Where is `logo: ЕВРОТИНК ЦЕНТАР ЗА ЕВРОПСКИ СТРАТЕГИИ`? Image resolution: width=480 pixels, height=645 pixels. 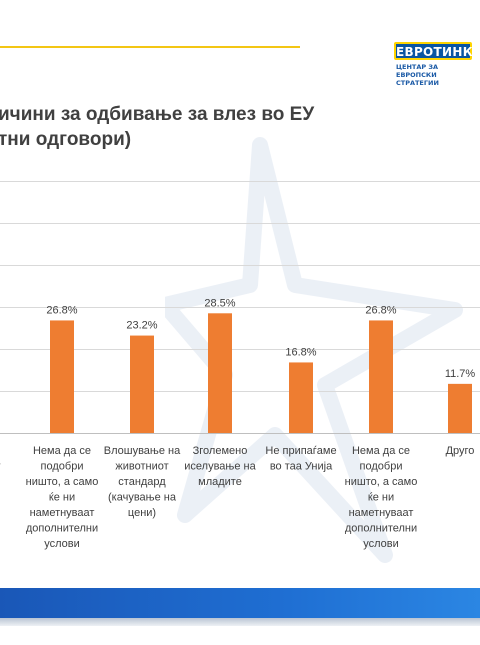
logo: ЕВРОТИНК ЦЕНТАР ЗА ЕВРОПСКИ СТРАТЕГИИ is located at coordinates (434, 64).